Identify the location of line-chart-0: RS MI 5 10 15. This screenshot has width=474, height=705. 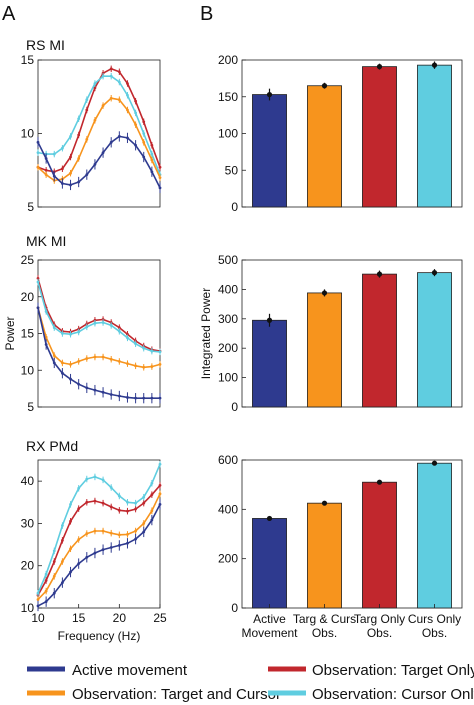
(91, 125).